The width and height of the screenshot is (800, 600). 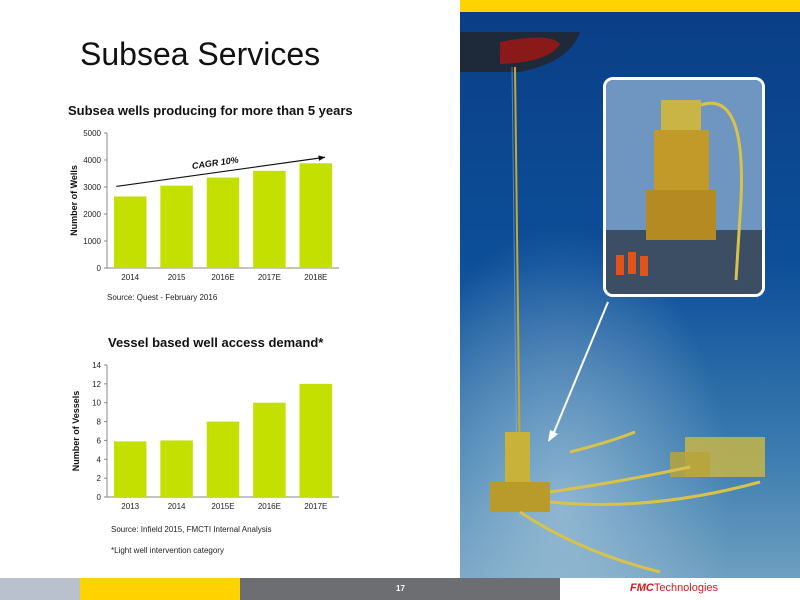 I want to click on vessels-x-tick-label: 2017E, so click(x=315, y=506).